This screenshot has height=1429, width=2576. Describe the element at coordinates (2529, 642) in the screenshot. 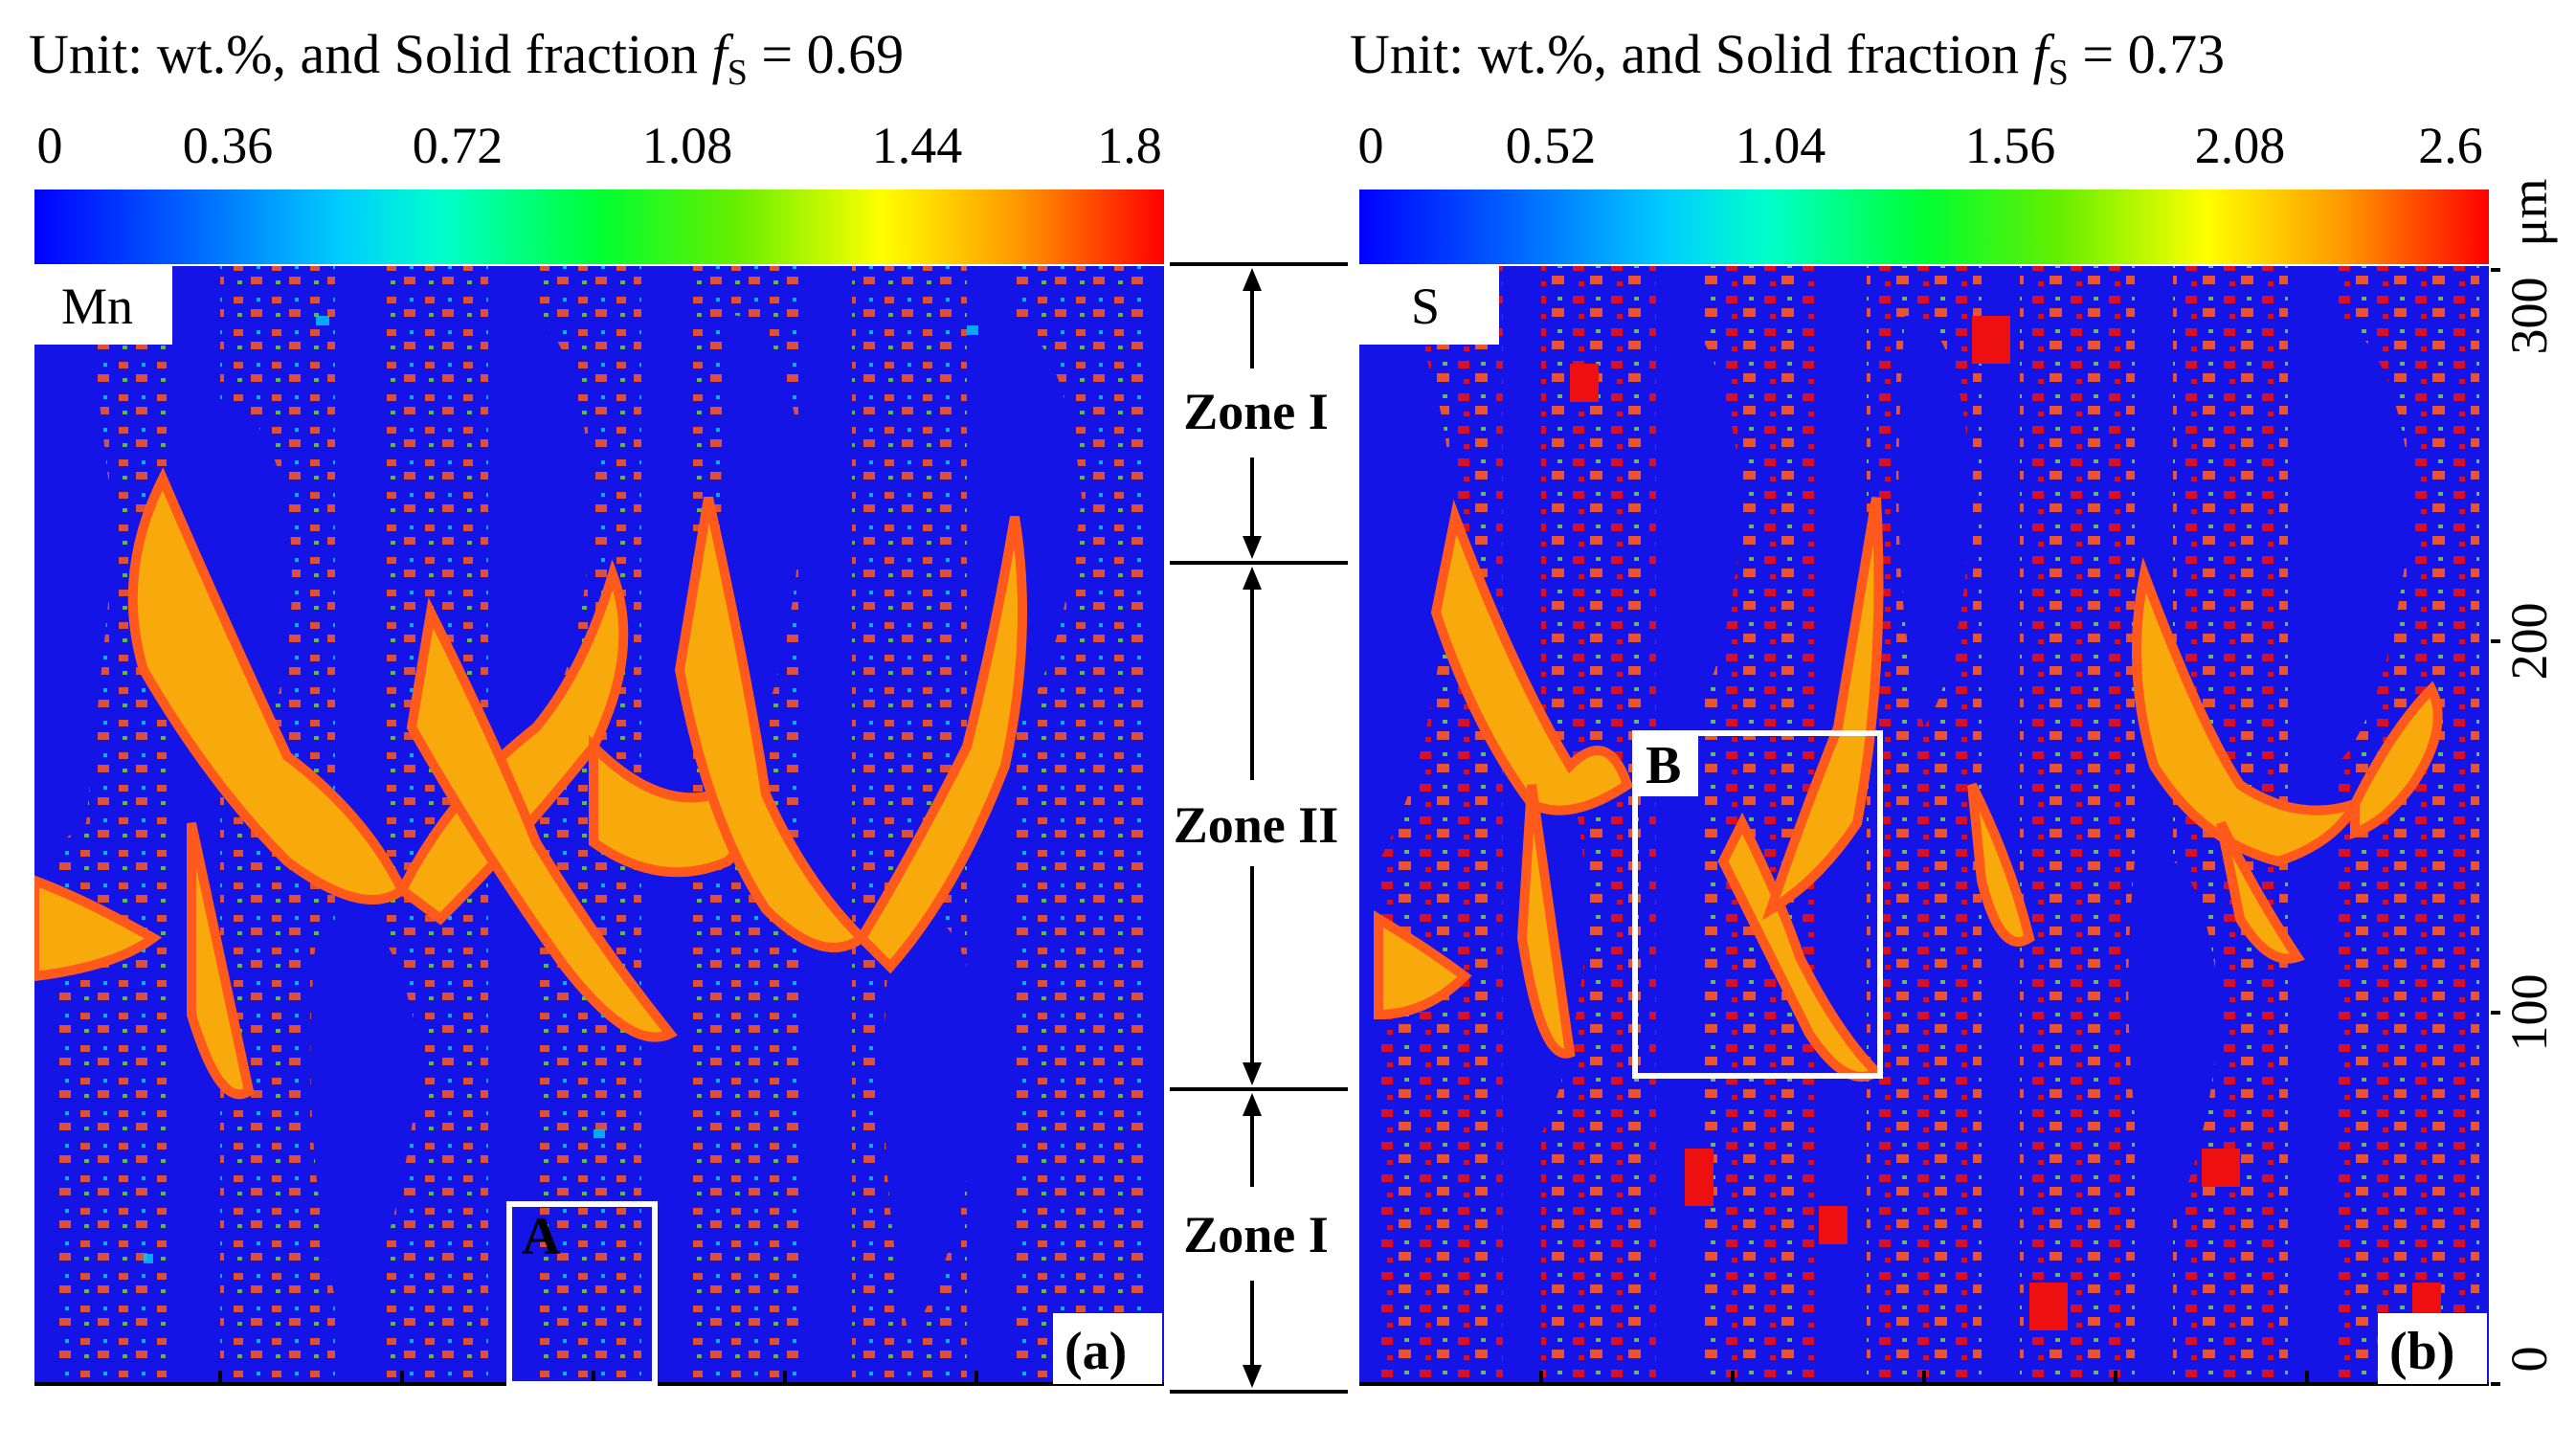

I see `axis-tick: 200` at that location.